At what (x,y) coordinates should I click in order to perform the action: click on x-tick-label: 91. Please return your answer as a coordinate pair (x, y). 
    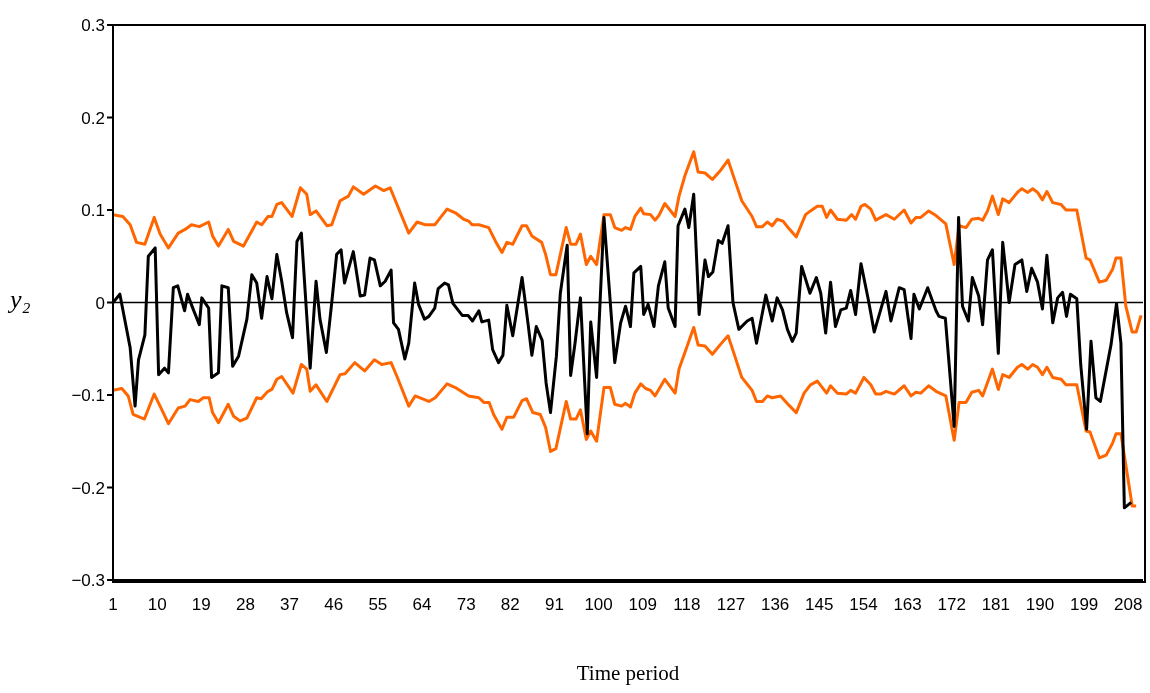
    Looking at the image, I should click on (554, 605).